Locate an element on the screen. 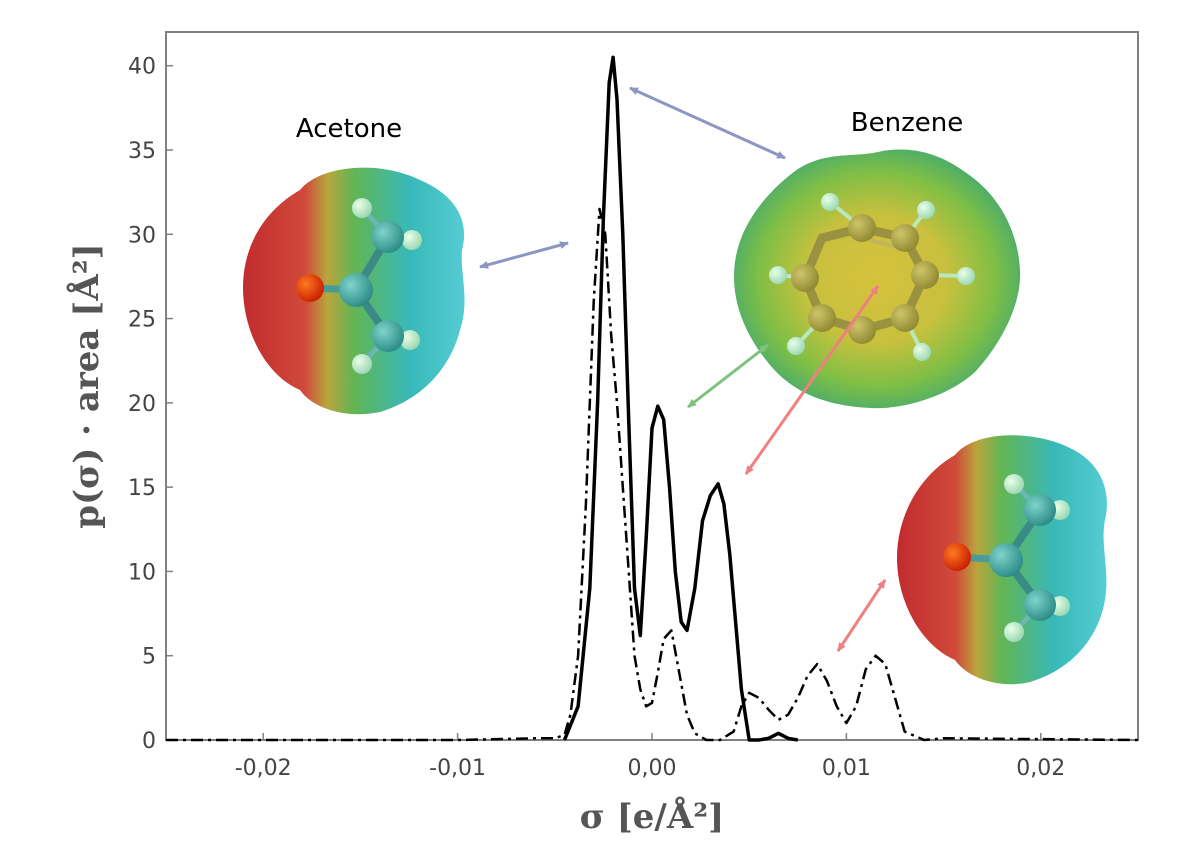 This screenshot has height=854, width=1196. x-axis-ticks: -0,02 -0,01 0,00 0,01 0,02 is located at coordinates (650, 757).